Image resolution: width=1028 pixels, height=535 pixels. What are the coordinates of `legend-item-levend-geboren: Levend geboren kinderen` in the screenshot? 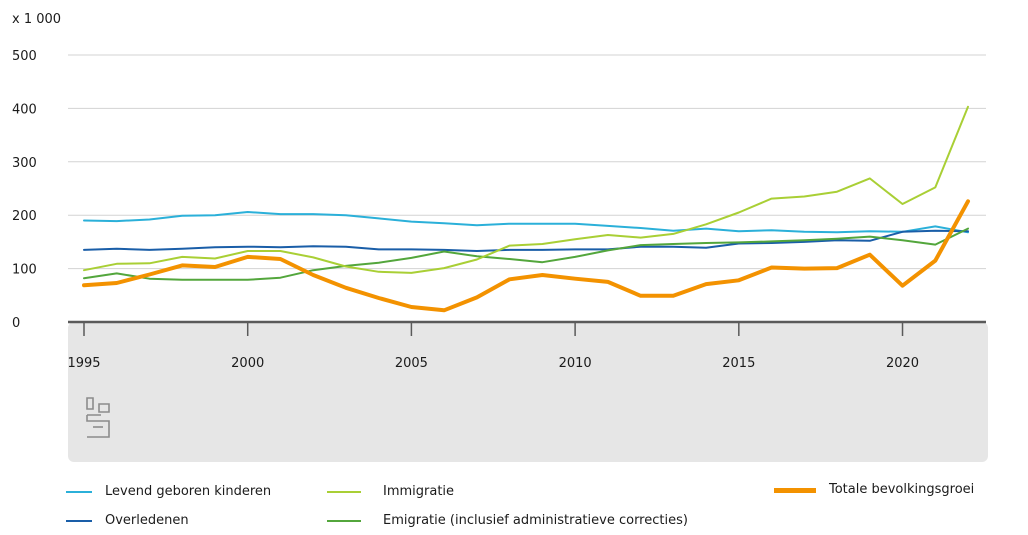 It's located at (168, 492).